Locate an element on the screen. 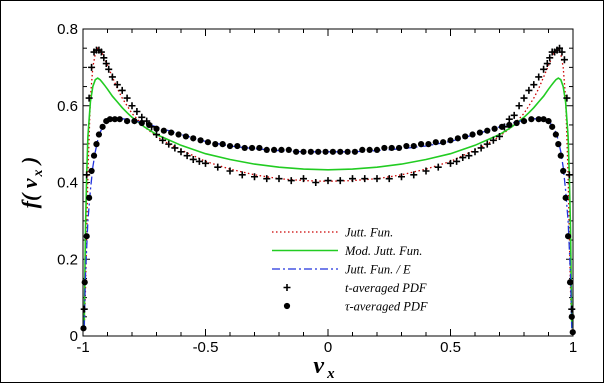 This screenshot has width=604, height=383. x-axis-title-sub: x is located at coordinates (330, 374).